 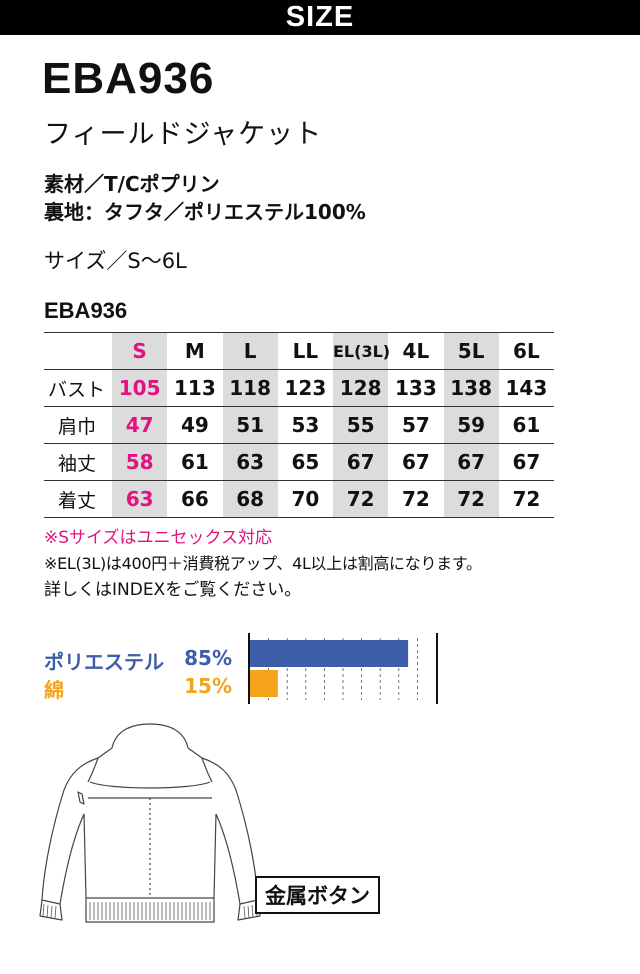 I want to click on corner-cell, so click(x=78, y=351).